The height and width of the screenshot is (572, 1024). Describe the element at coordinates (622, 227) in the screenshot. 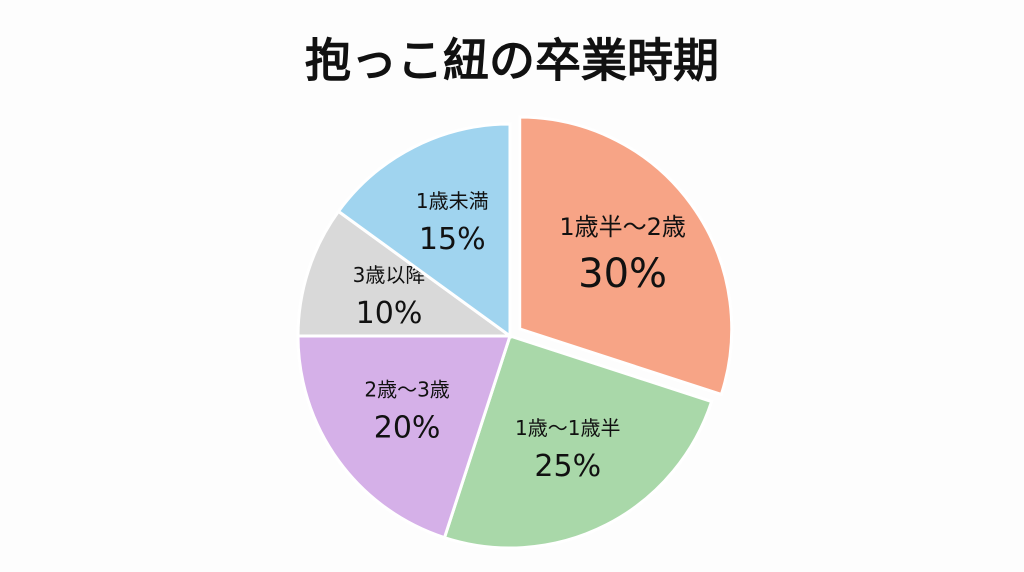

I see `slice-label: 1歳半～2歳` at that location.